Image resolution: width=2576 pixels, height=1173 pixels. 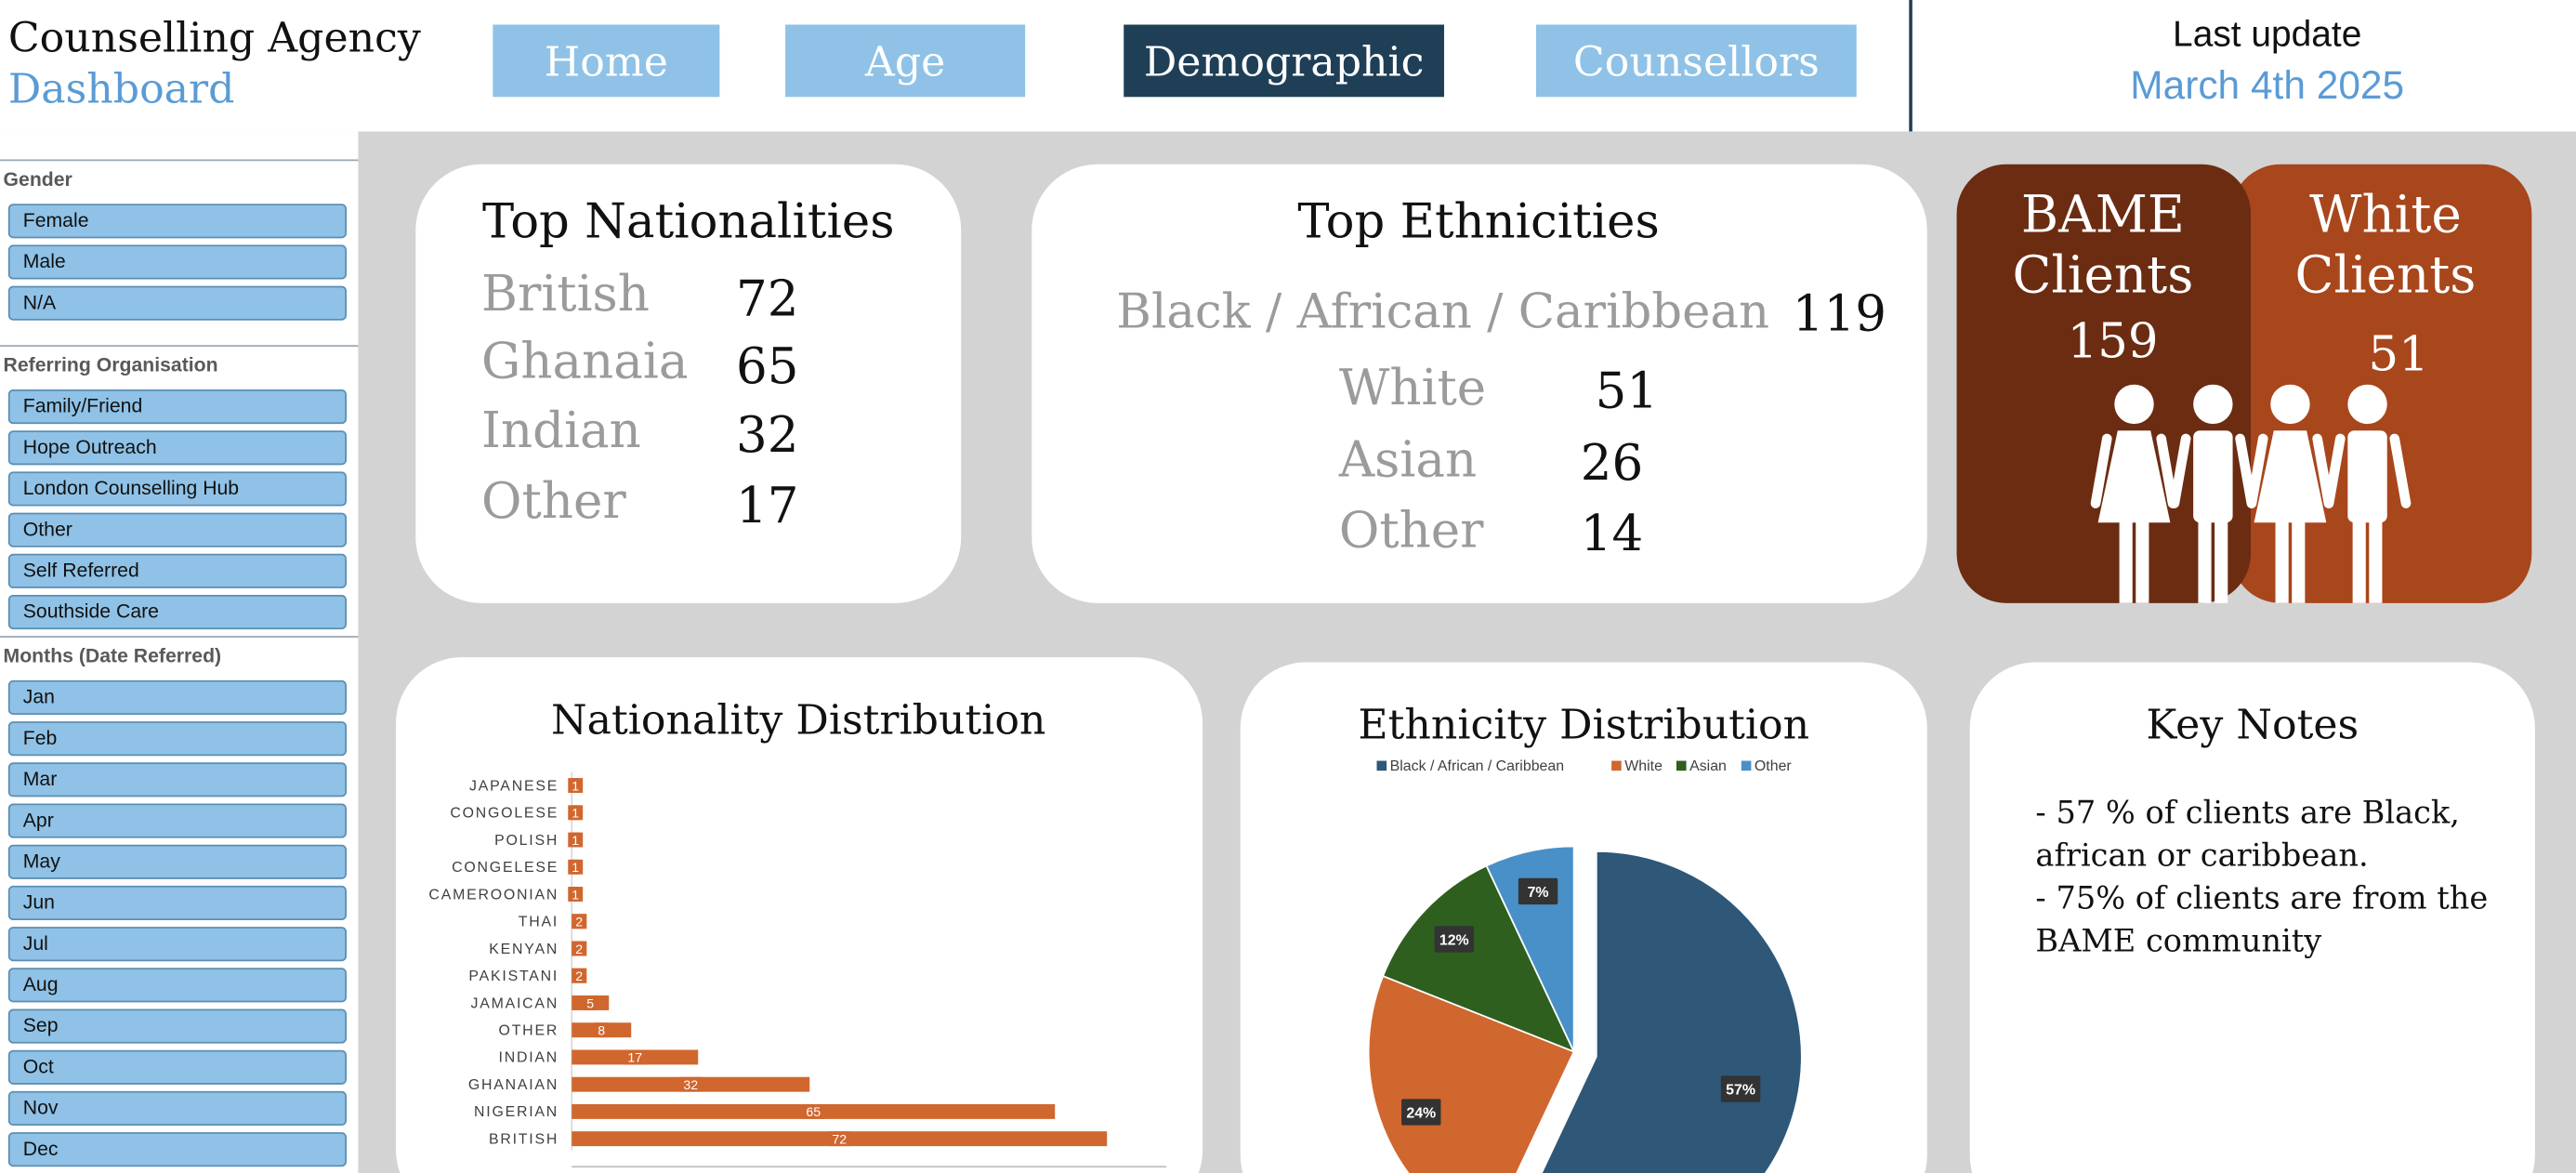 I want to click on nav-button: Age, so click(x=905, y=61).